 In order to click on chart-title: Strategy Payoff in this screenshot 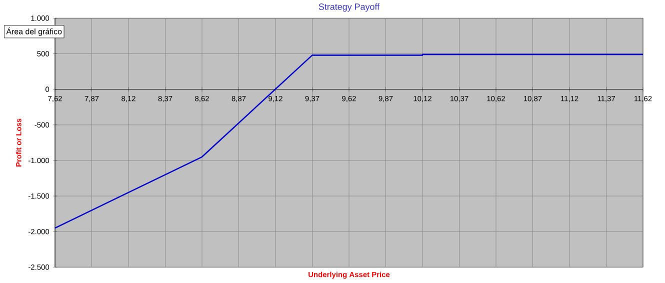, I will do `click(349, 7)`.